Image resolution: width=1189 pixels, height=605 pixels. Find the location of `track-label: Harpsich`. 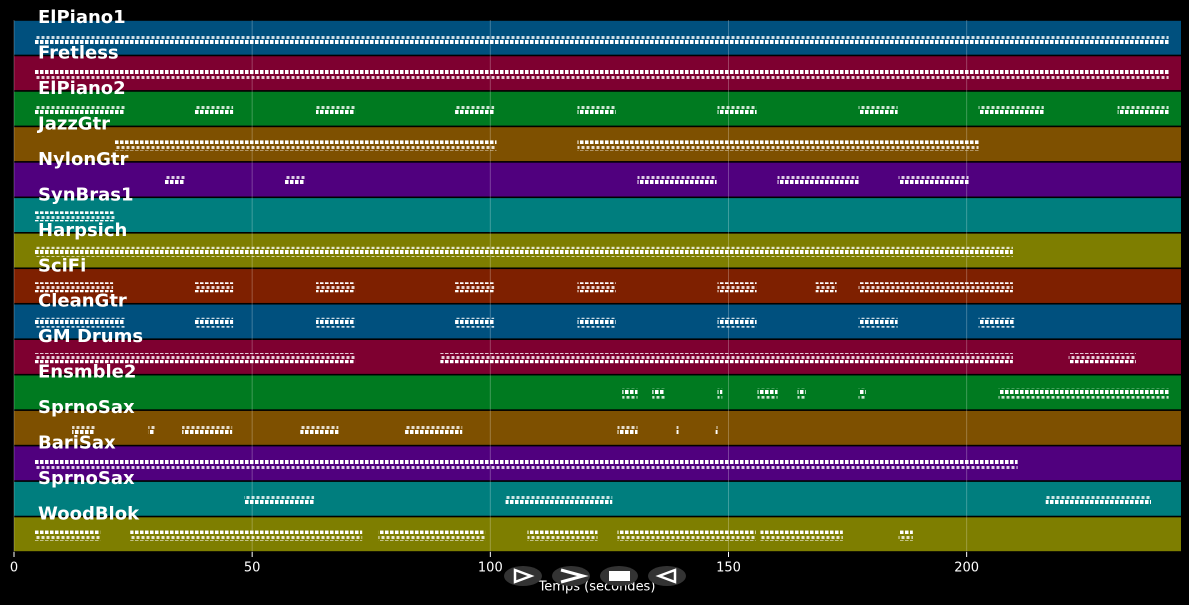

track-label: Harpsich is located at coordinates (82, 230).